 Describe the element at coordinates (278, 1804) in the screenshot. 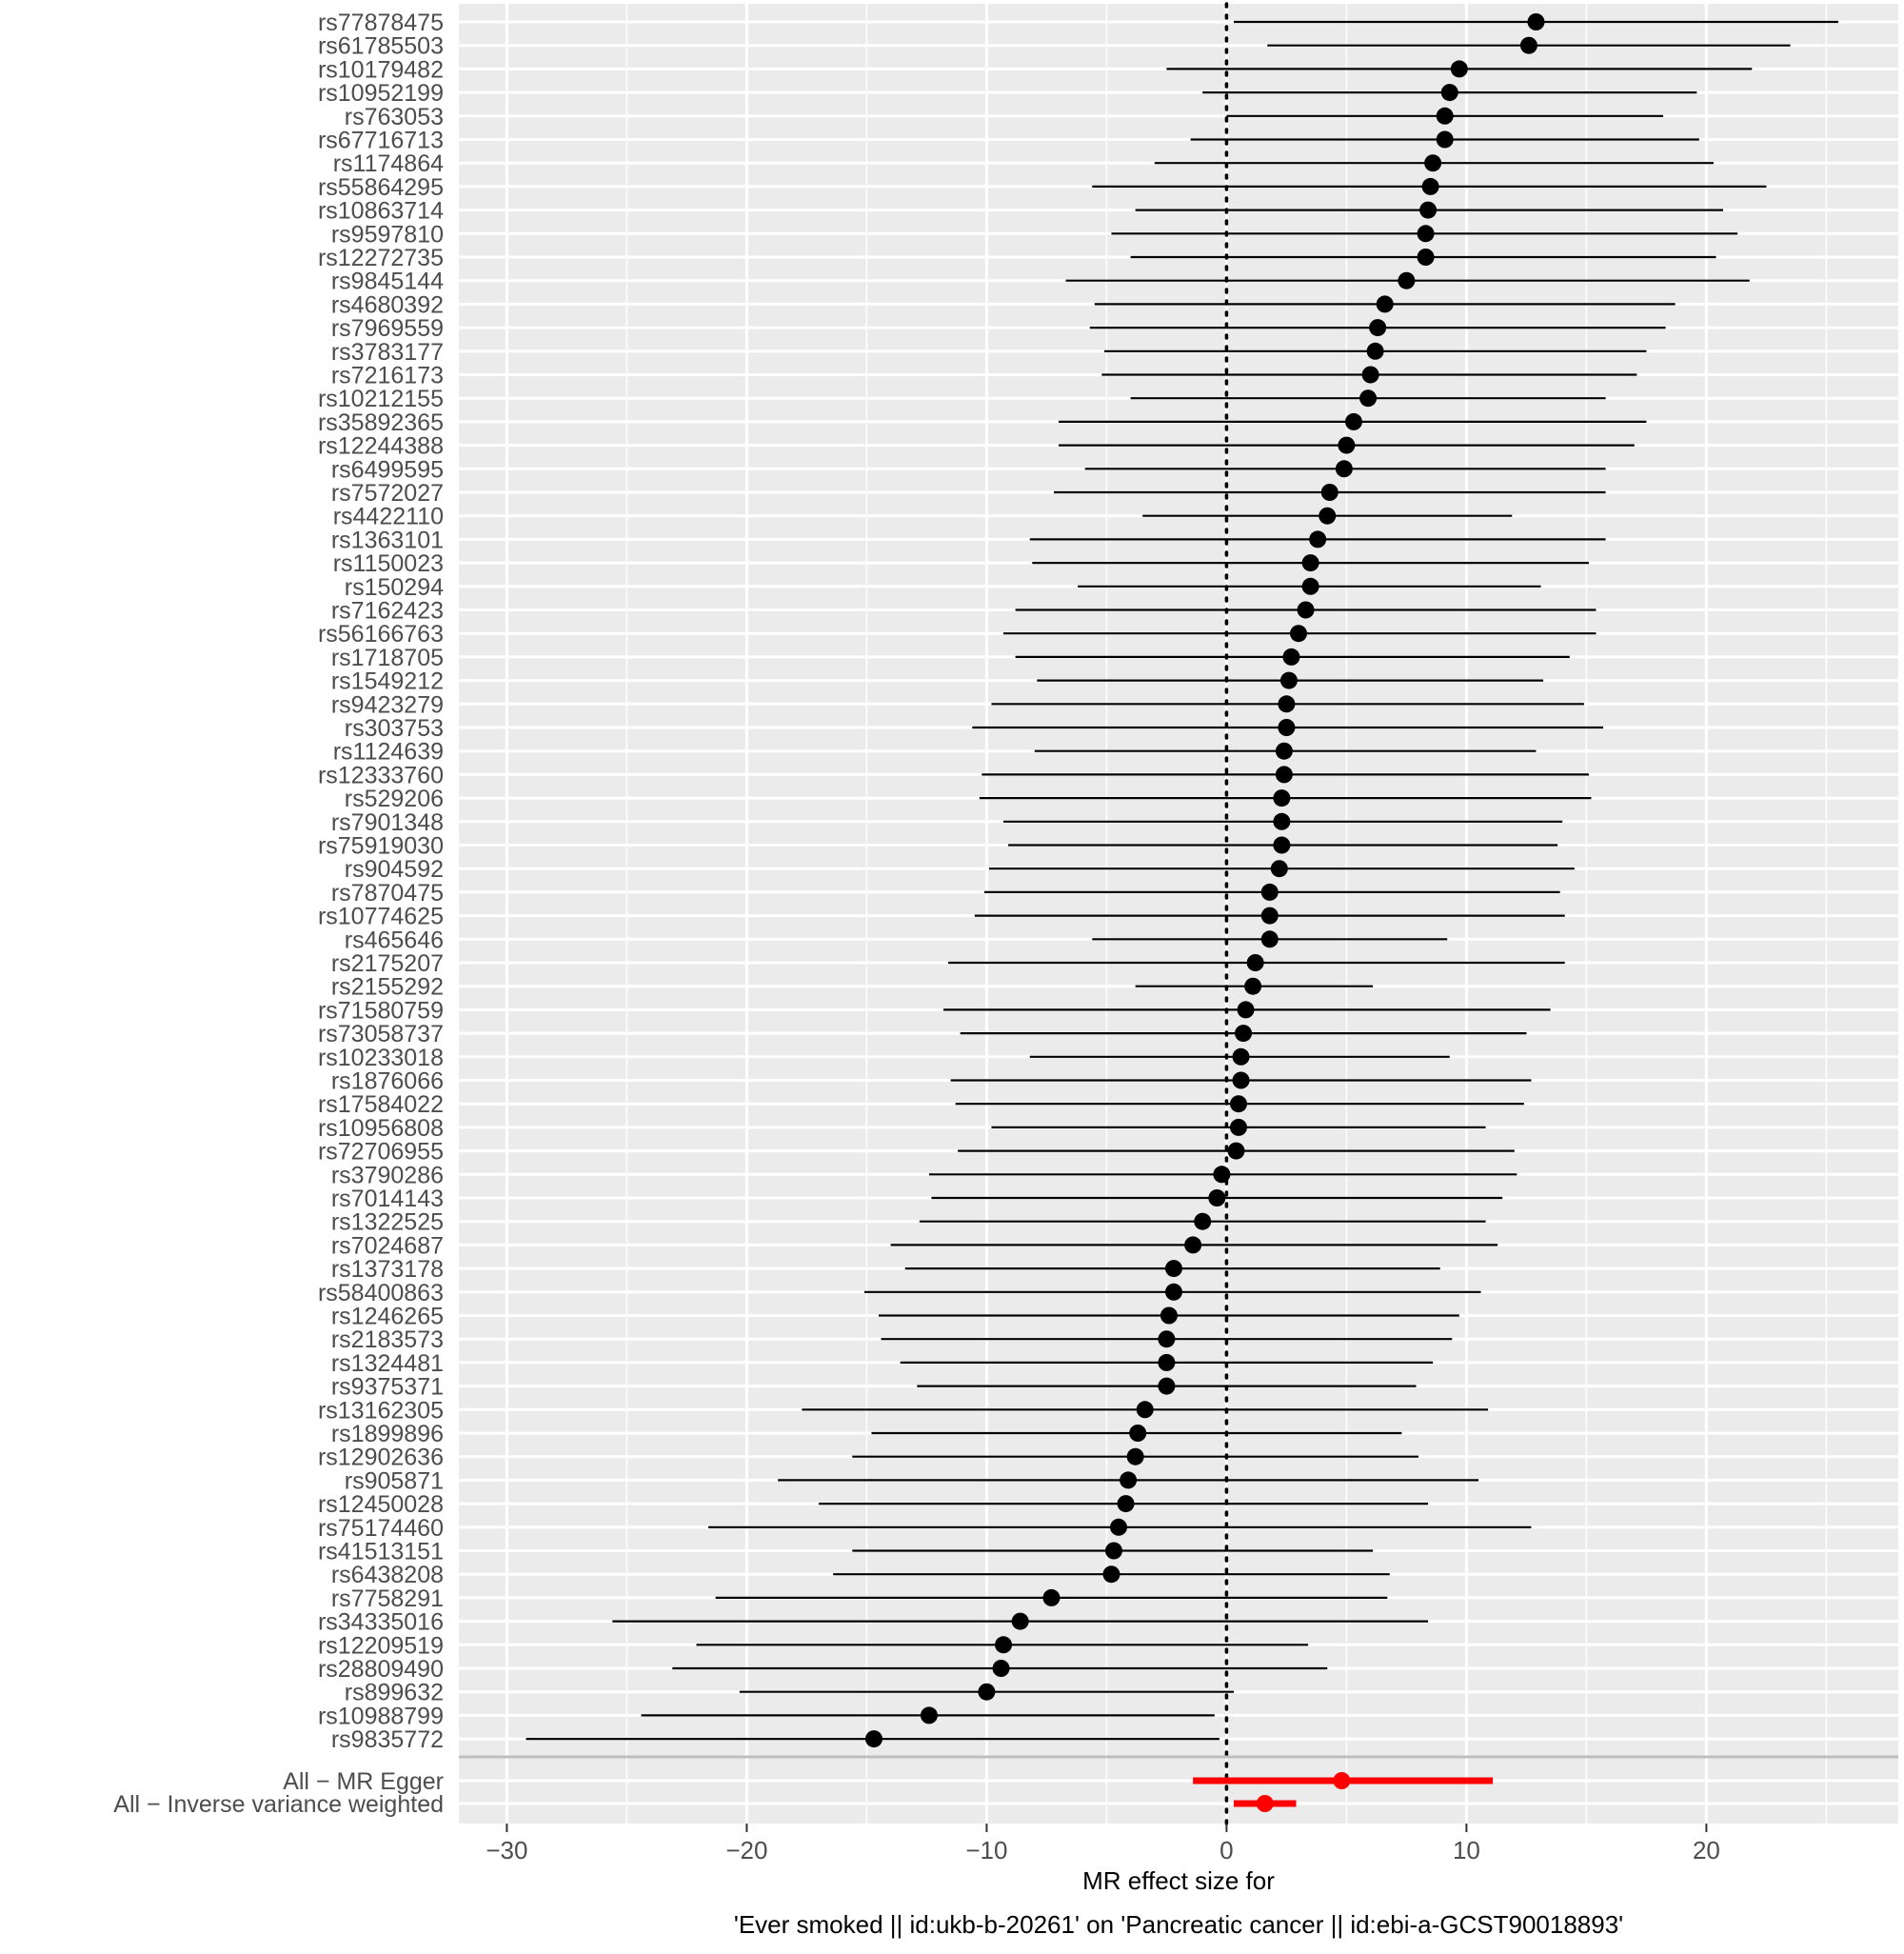

I see `summary-label: All − Inverse variance weighted` at that location.